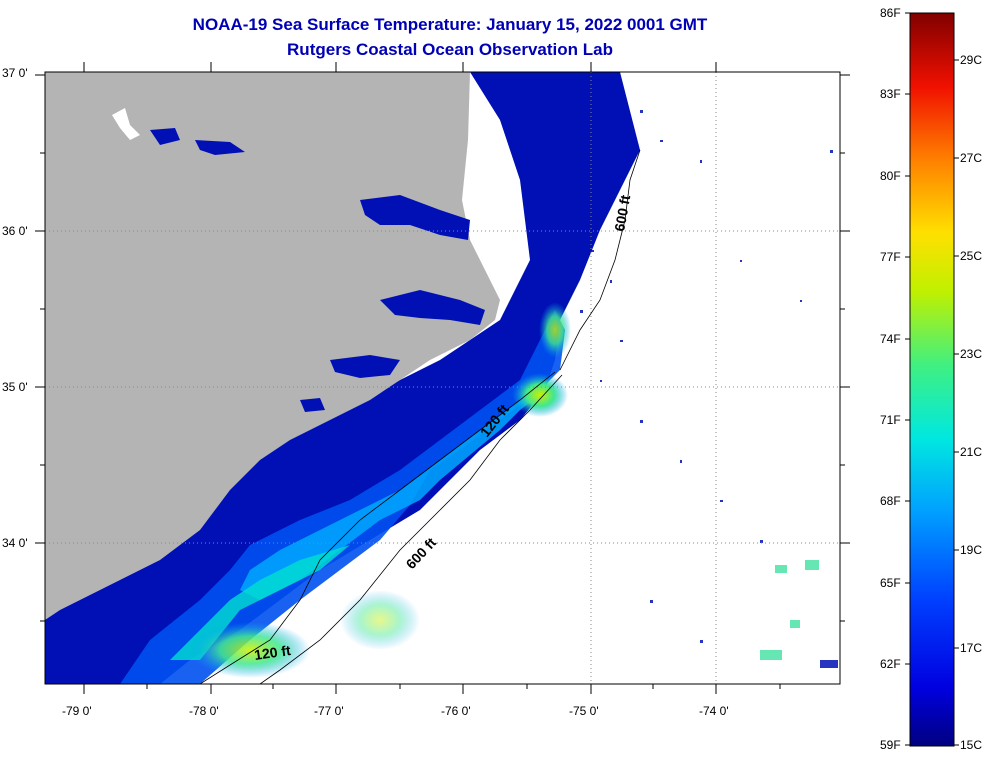 Image resolution: width=992 pixels, height=761 pixels. Describe the element at coordinates (15, 387) in the screenshot. I see `lat-label: 35 0'` at that location.